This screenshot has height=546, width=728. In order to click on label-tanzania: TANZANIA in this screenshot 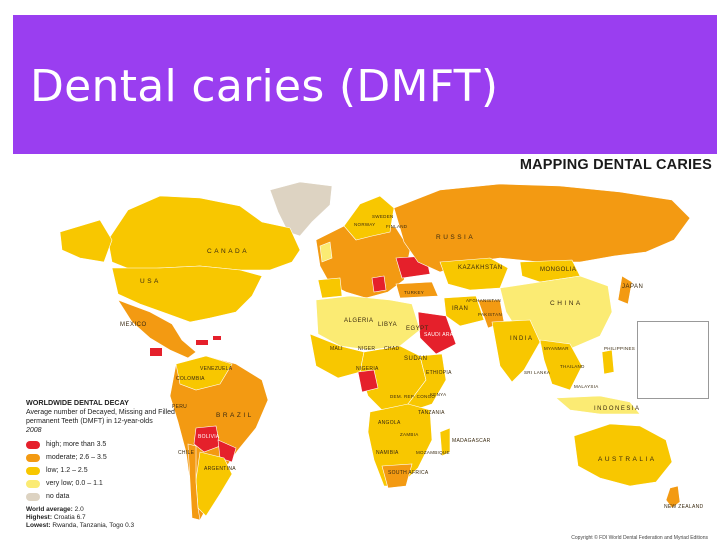, I will do `click(431, 413)`.